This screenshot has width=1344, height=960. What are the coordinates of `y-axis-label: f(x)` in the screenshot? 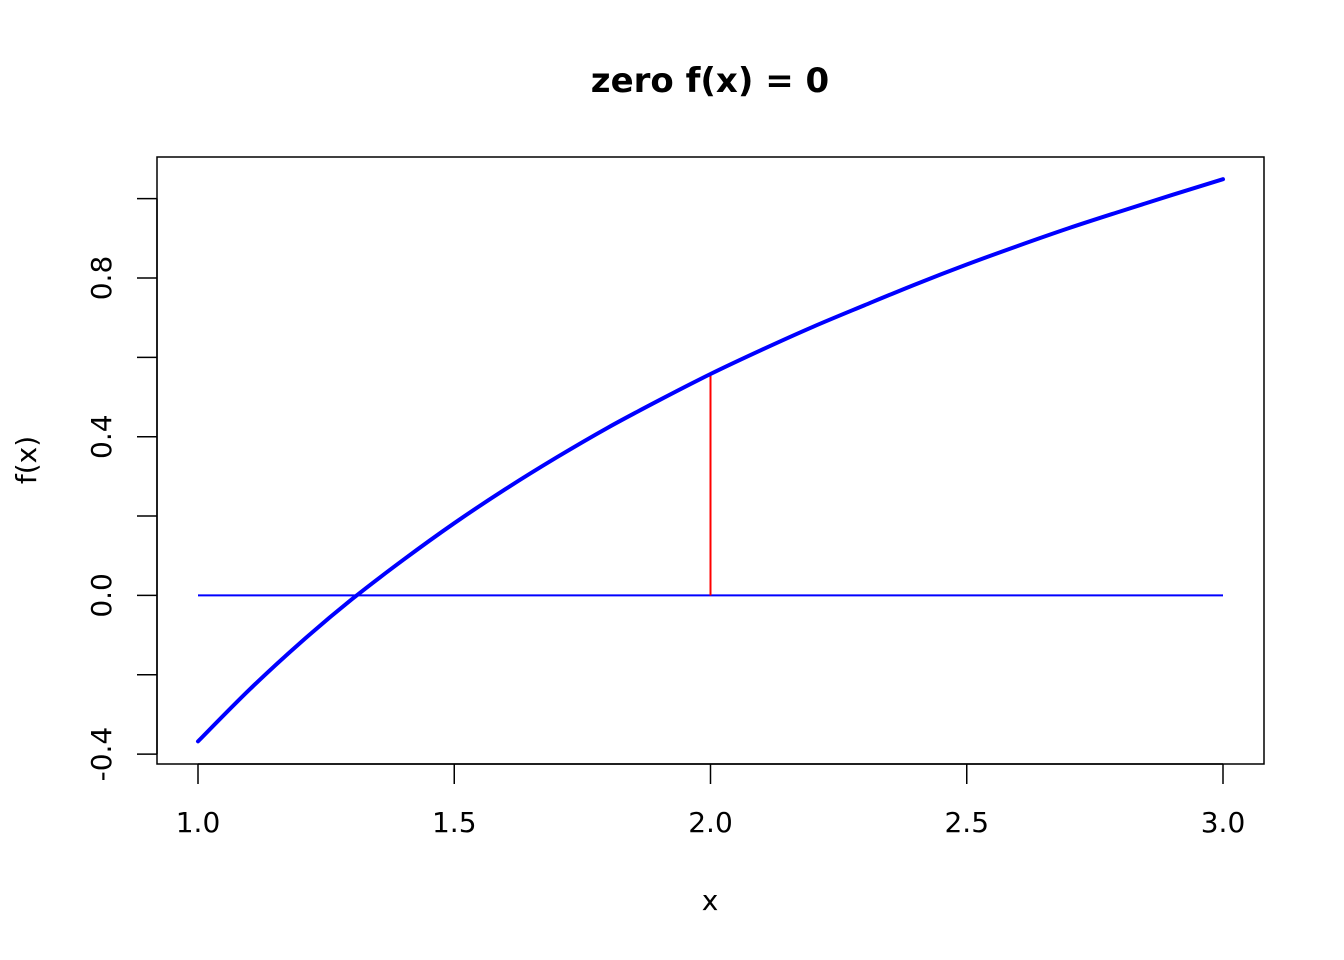 It's located at (26, 460).